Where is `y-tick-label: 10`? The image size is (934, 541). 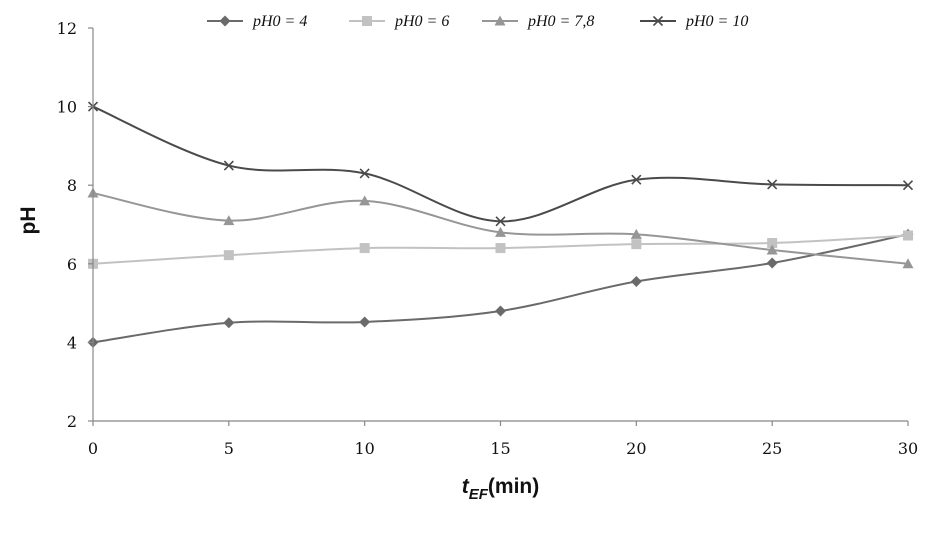 y-tick-label: 10 is located at coordinates (67, 107).